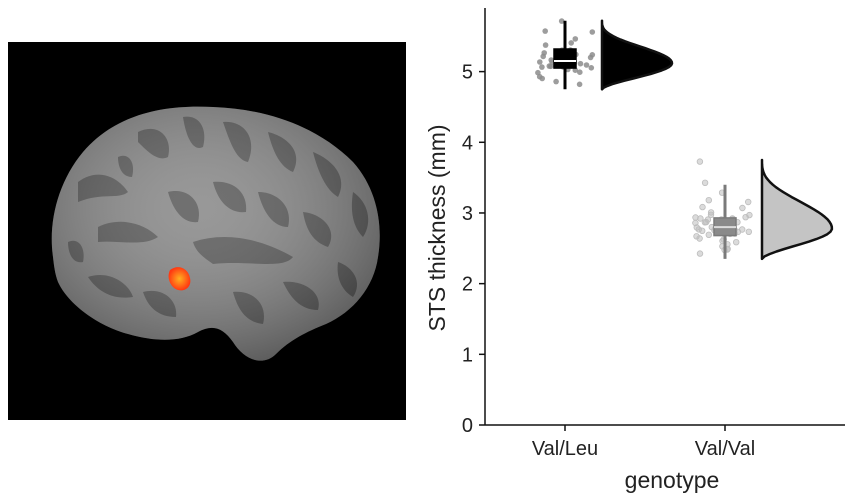 This screenshot has width=851, height=503. I want to click on y-tick-label: 1, so click(467, 355).